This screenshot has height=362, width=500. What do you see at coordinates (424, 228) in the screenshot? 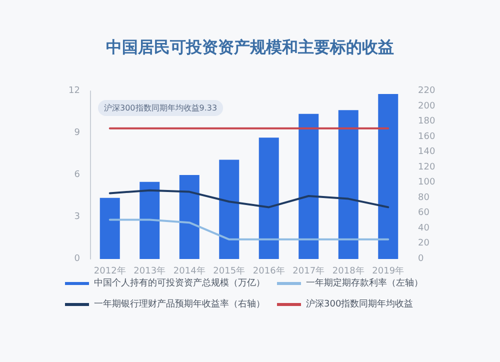
I see `y2-tick-label: 40` at bounding box center [424, 228].